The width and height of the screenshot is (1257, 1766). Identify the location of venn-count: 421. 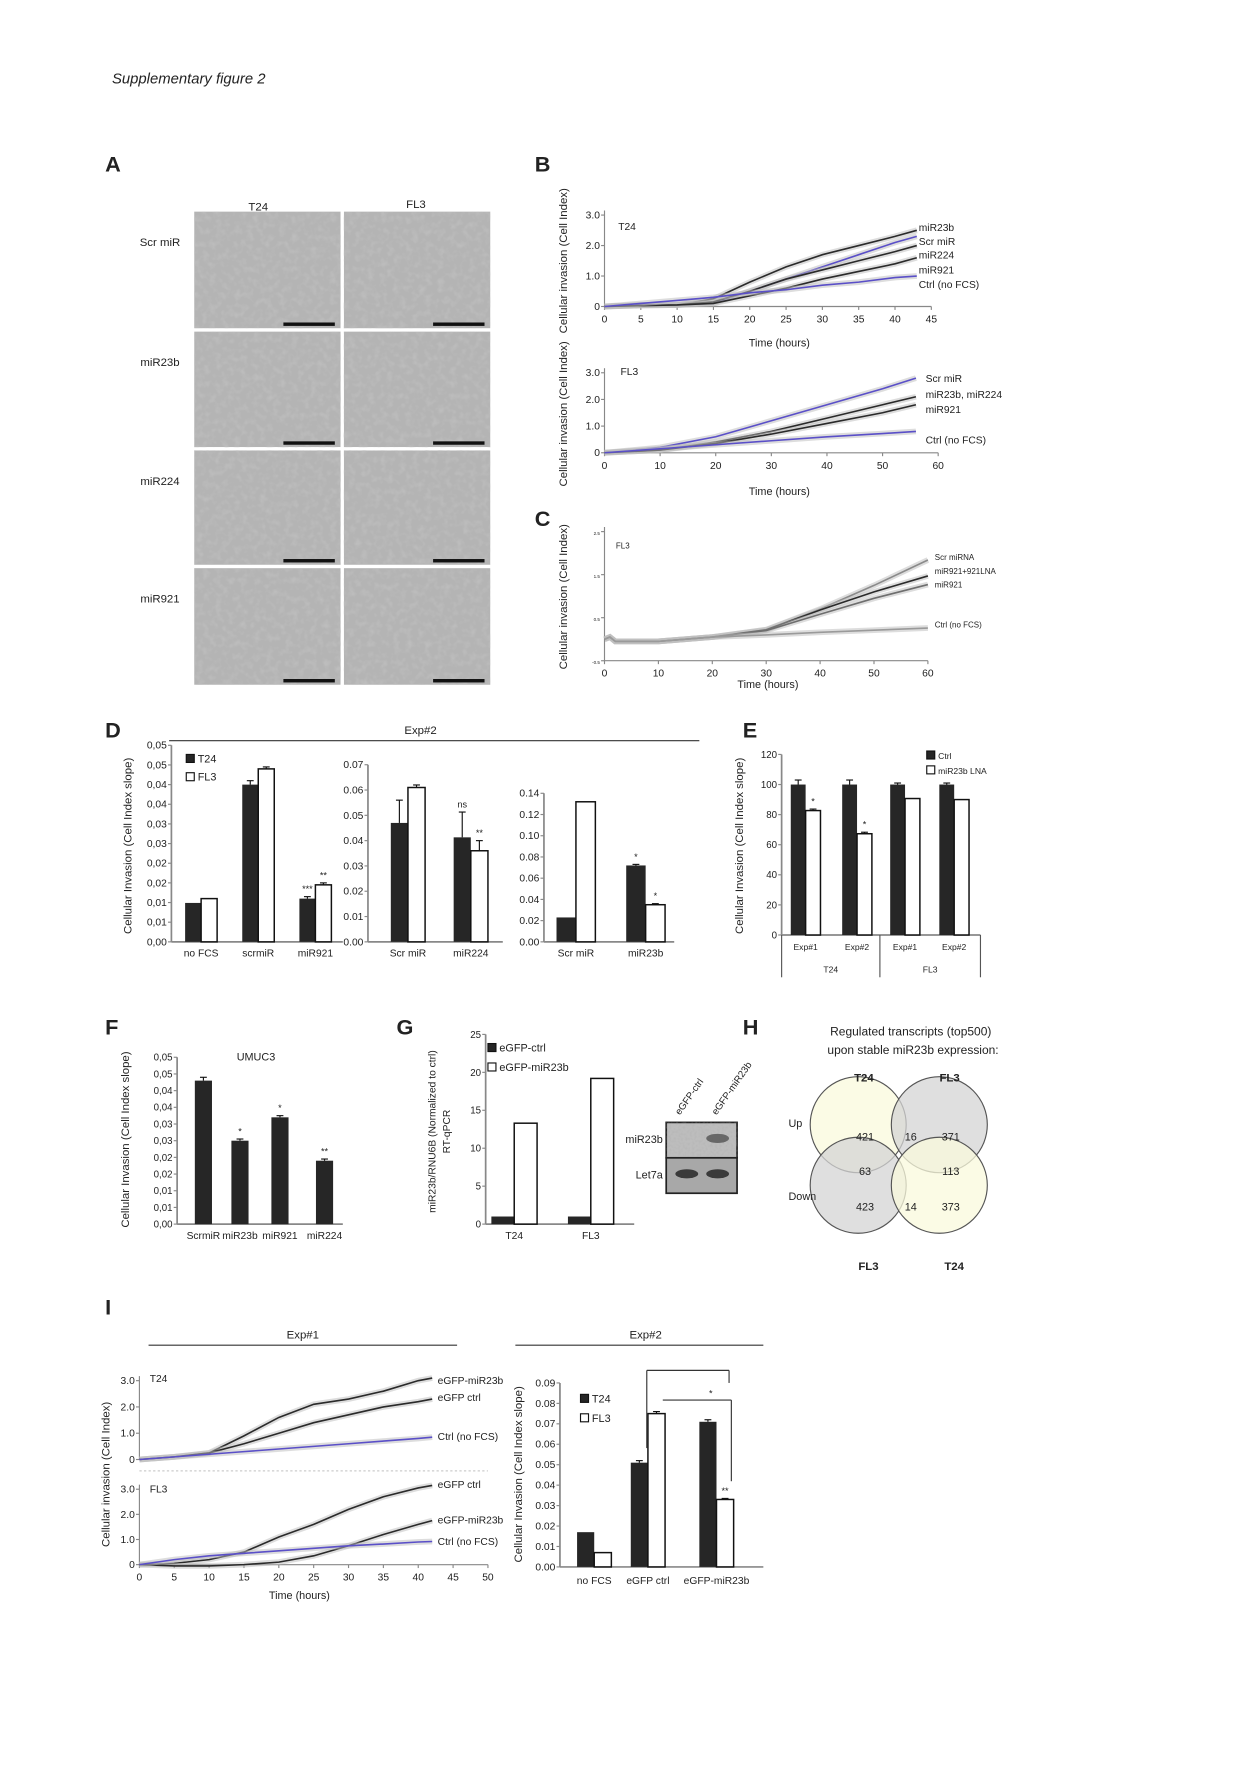
(865, 1138).